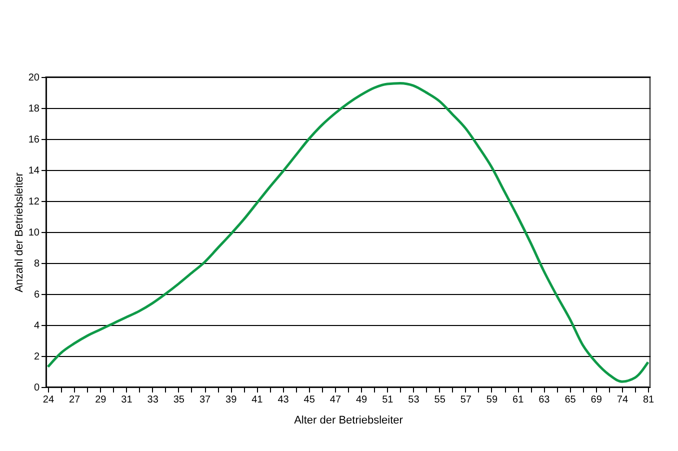 The image size is (678, 451). I want to click on x-tick-label: 53, so click(414, 400).